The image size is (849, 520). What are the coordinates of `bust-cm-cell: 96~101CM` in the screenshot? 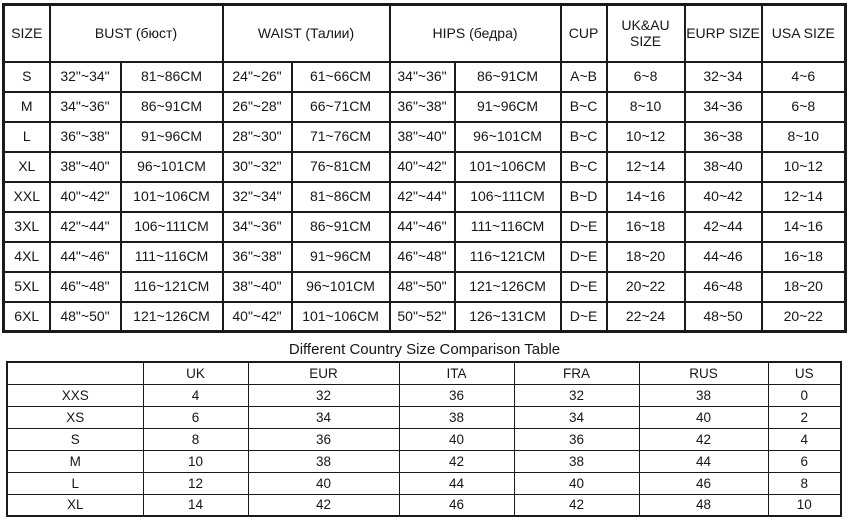 It's located at (171, 166).